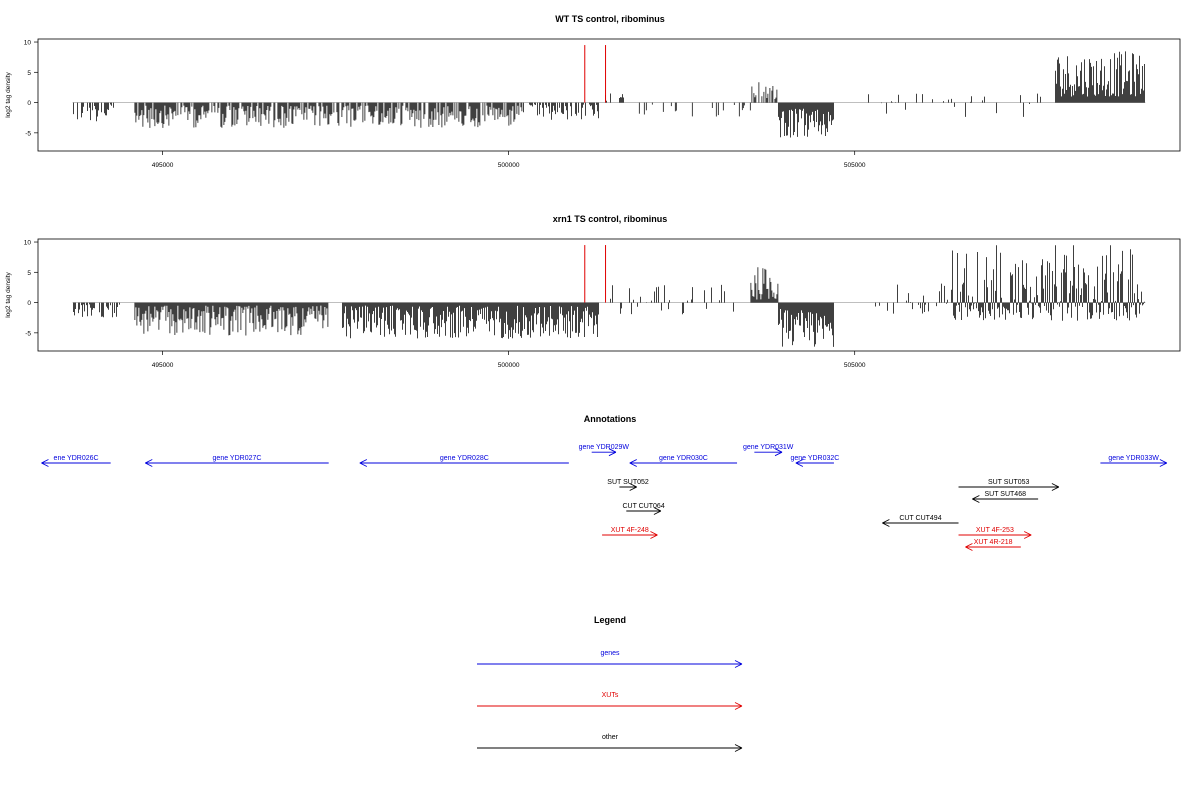 Image resolution: width=1200 pixels, height=800 pixels. Describe the element at coordinates (595, 274) in the screenshot. I see `xrn1-markers` at that location.